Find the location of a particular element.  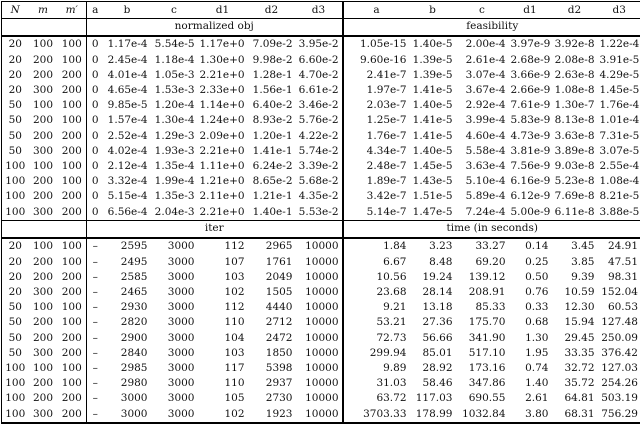

data-cell-feasibility: 4.29e-5 is located at coordinates (619, 74).